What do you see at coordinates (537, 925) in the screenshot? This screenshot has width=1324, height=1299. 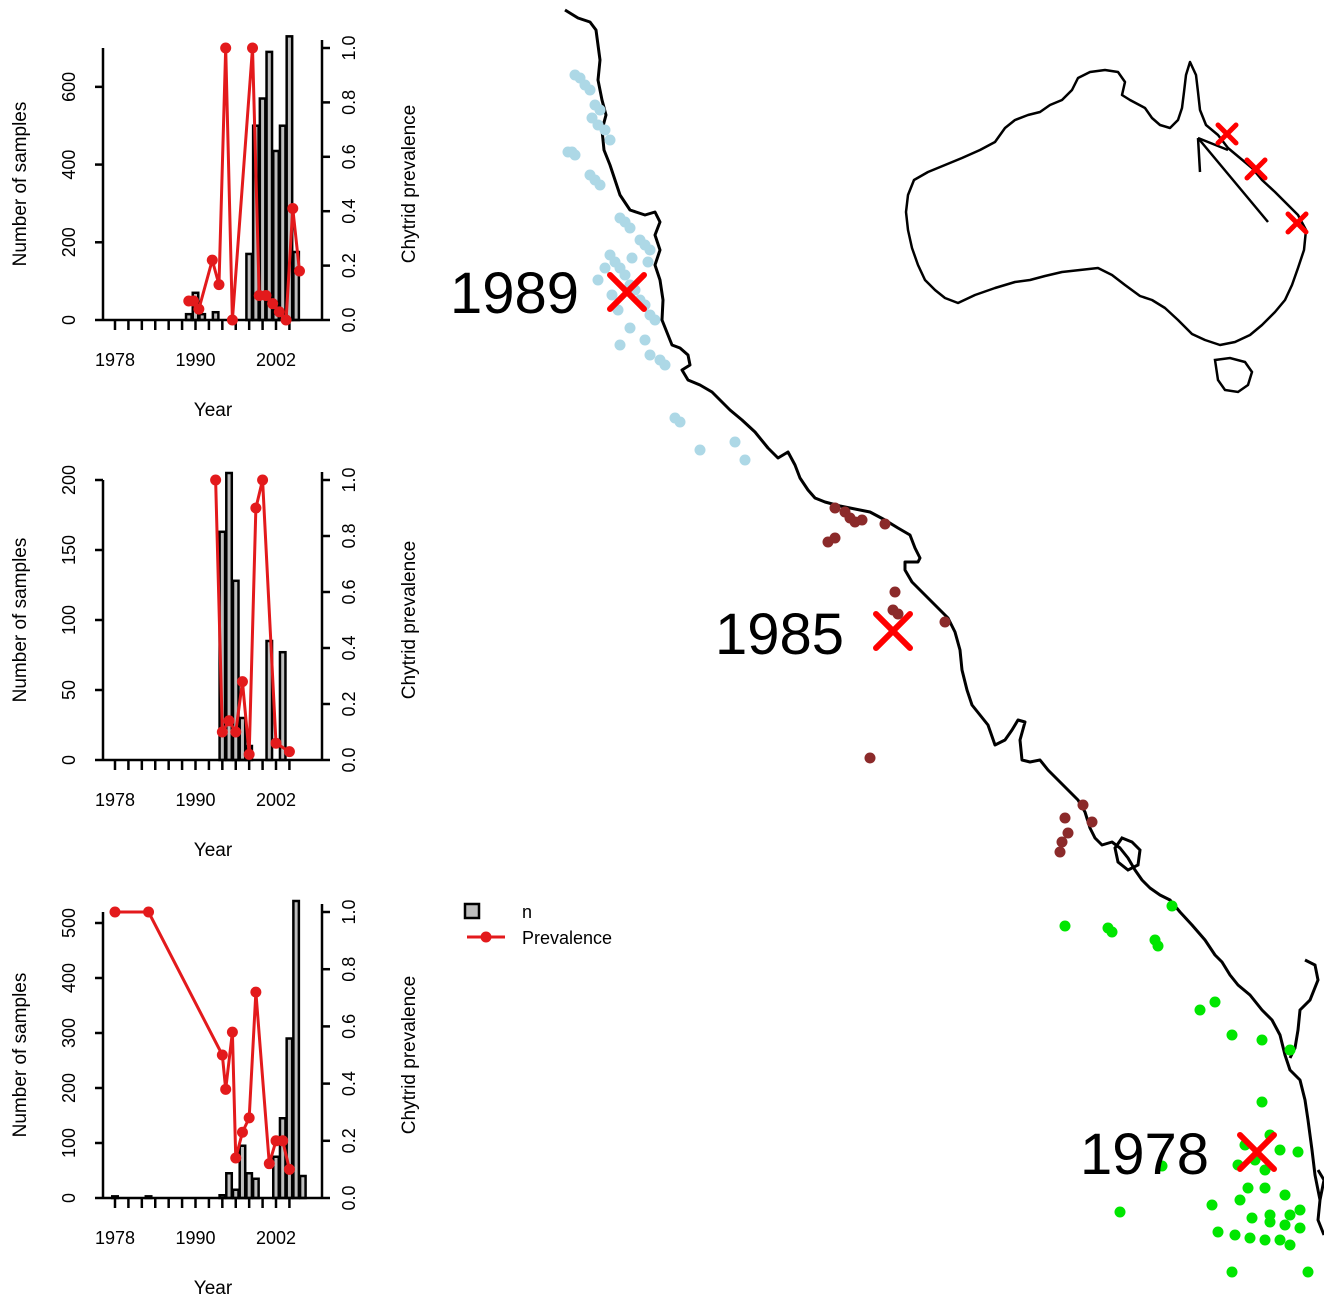 I see `legend: n Prevalence` at bounding box center [537, 925].